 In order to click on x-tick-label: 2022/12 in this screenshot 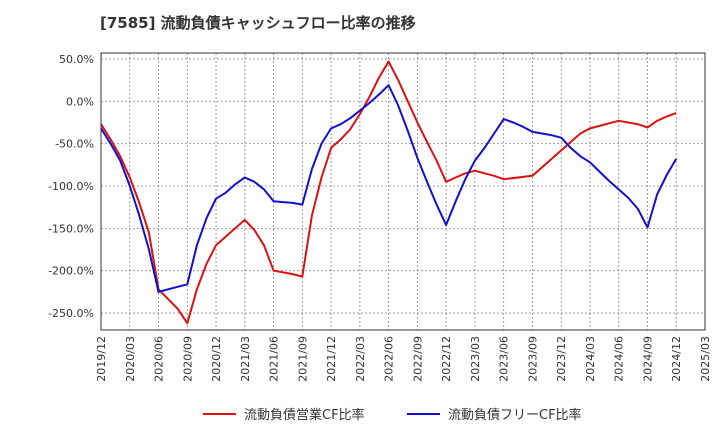, I will do `click(446, 359)`.